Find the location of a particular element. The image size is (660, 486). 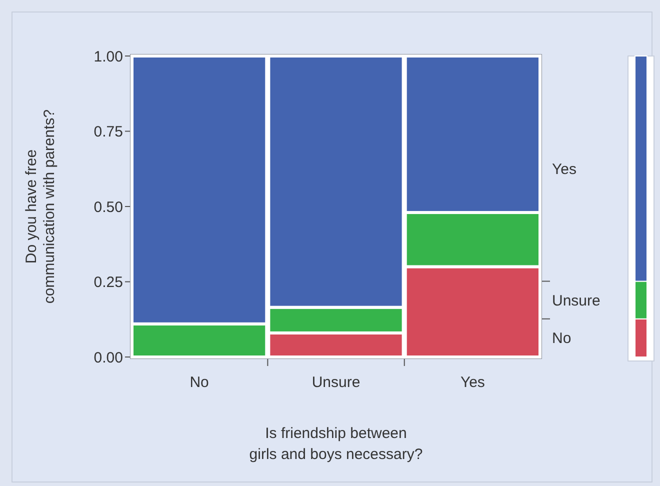

y-tick-label: 0.50 is located at coordinates (108, 207).